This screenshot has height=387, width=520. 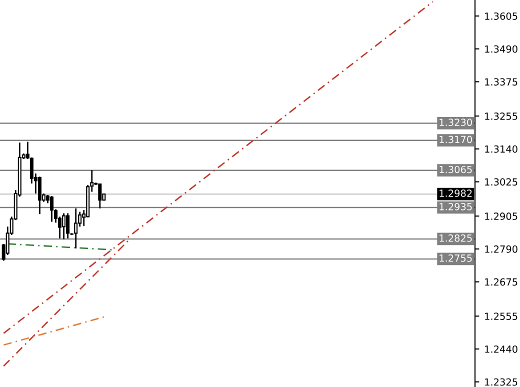 I want to click on y-tick-label: 1.3490, so click(x=501, y=49).